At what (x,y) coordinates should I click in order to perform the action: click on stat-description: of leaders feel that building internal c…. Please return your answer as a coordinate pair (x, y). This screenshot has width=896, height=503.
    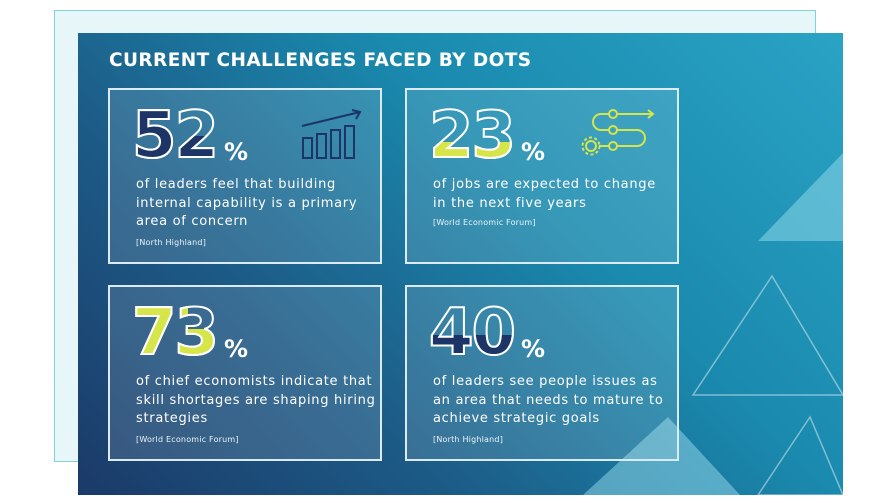
    Looking at the image, I should click on (247, 203).